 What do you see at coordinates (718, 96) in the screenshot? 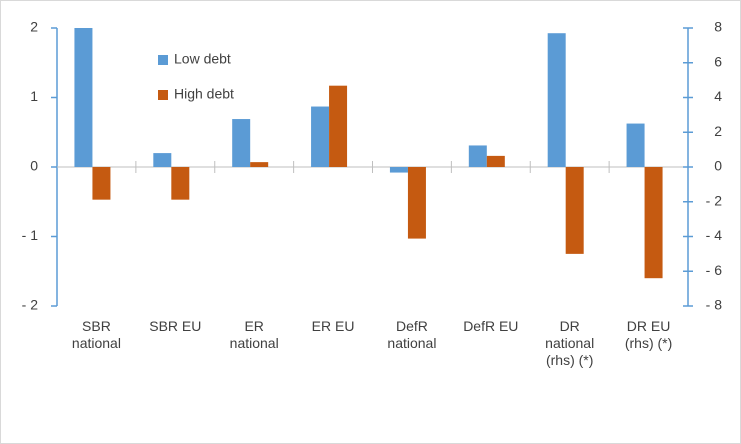
I see `y2-tick-label: 4` at bounding box center [718, 96].